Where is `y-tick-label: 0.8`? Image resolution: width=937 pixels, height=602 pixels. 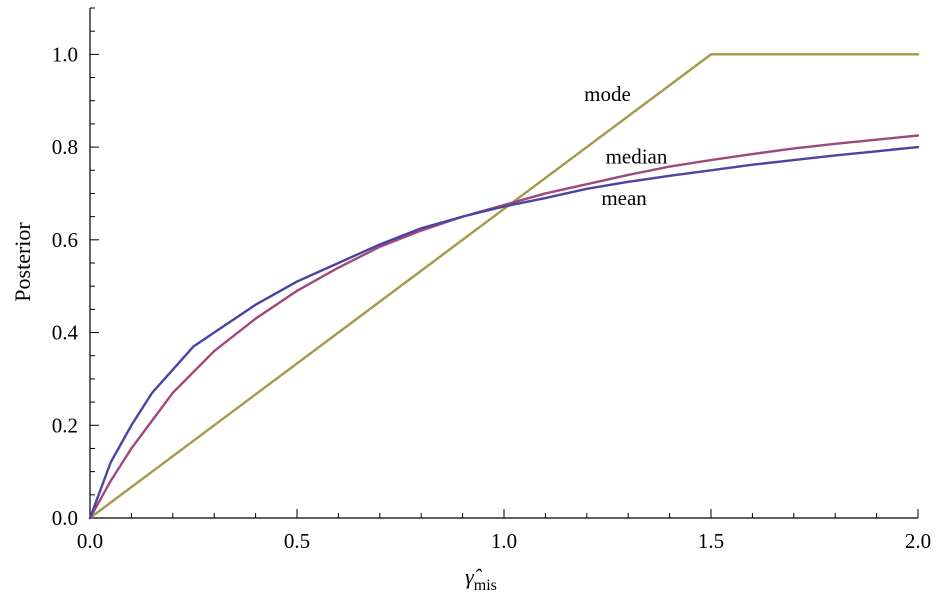
y-tick-label: 0.8 is located at coordinates (65, 147).